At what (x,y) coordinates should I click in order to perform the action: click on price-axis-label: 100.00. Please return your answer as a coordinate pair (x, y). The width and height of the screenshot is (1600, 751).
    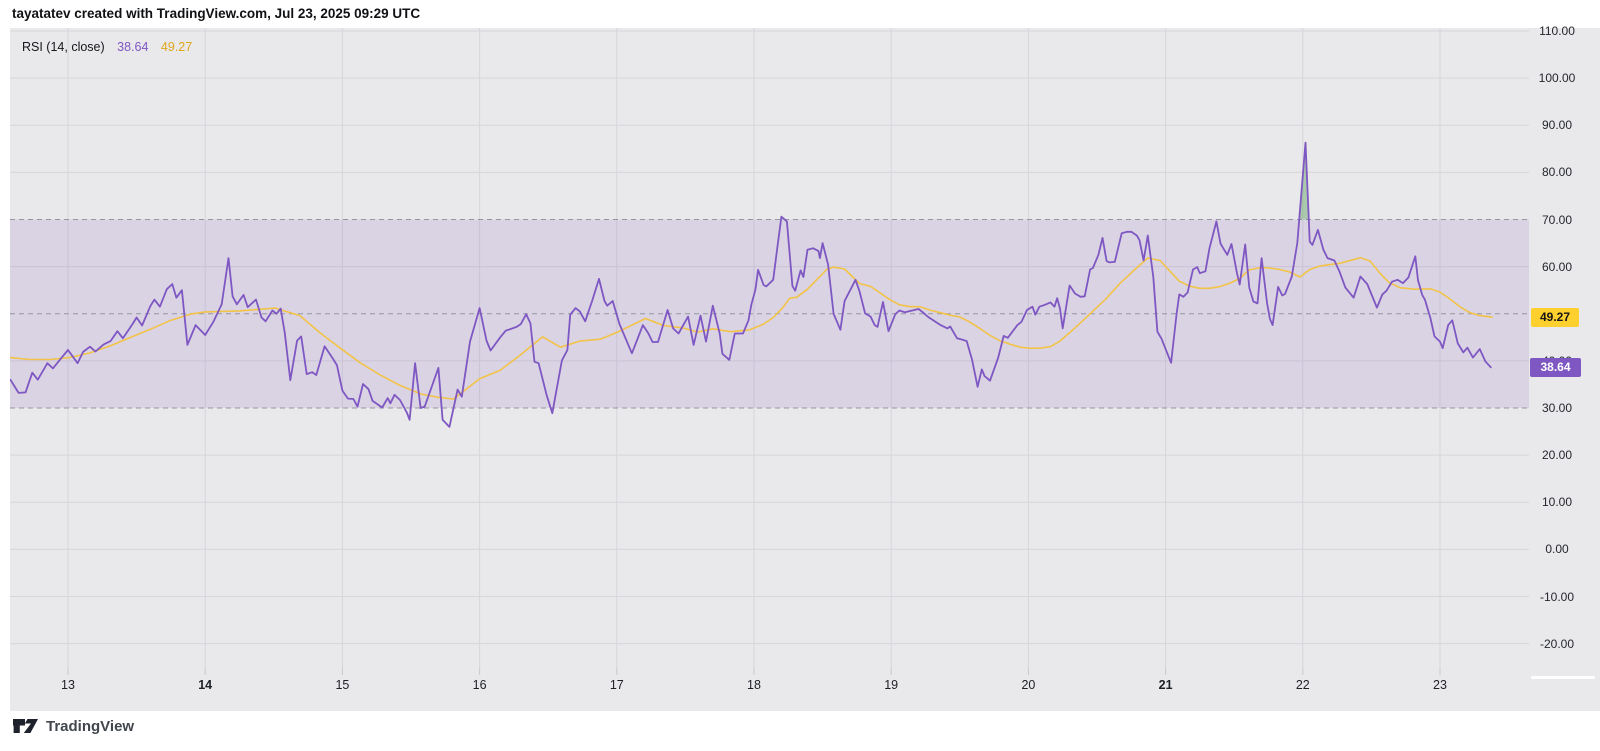
    Looking at the image, I should click on (1557, 78).